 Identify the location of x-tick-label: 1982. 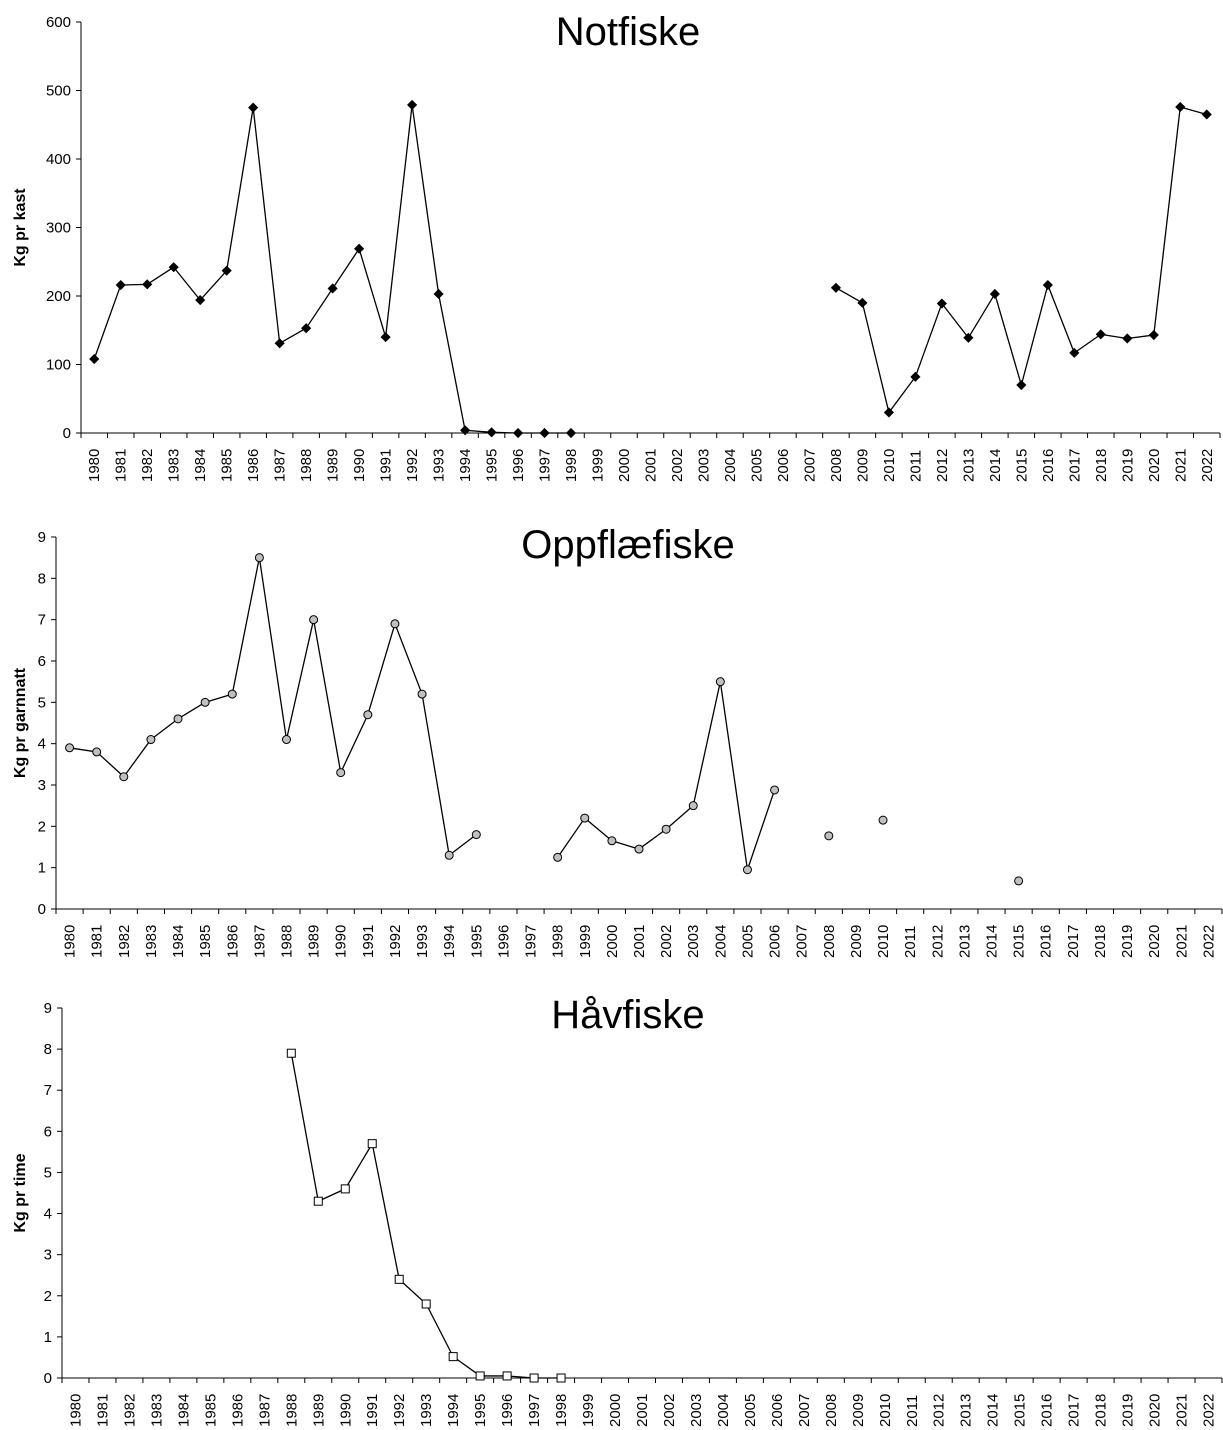
(129, 1410).